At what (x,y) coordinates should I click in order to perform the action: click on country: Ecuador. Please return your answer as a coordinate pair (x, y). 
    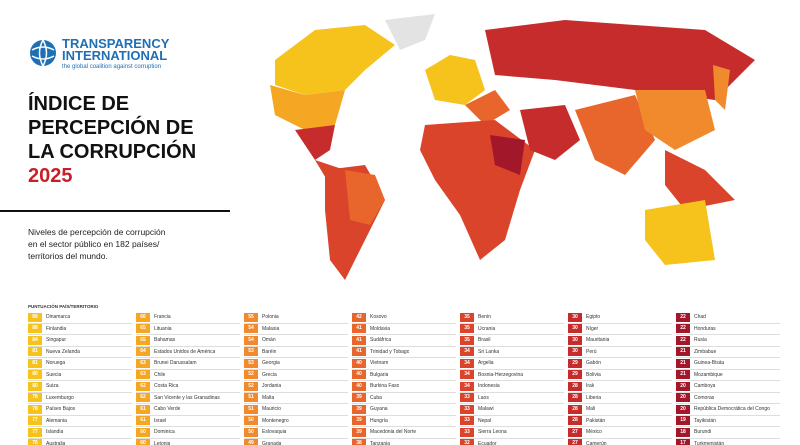
    Looking at the image, I should click on (487, 442).